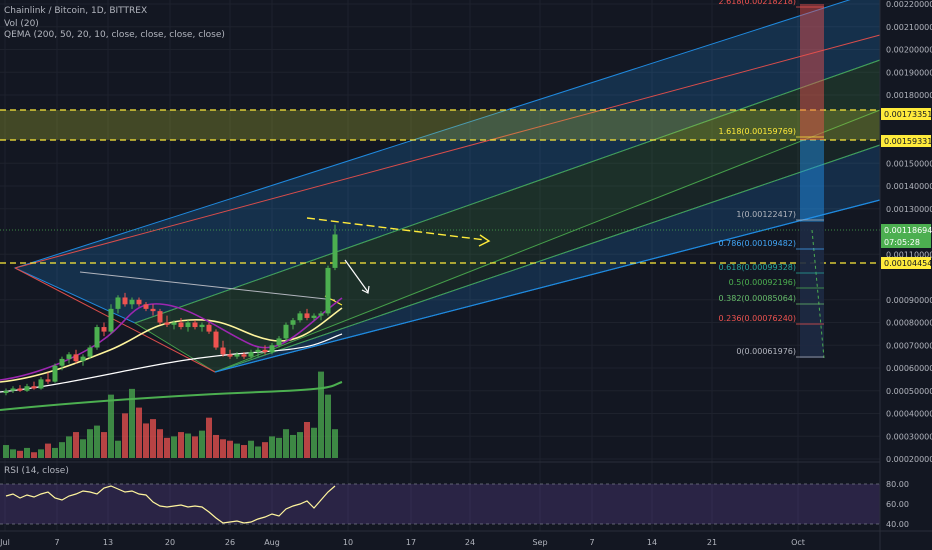 Image resolution: width=932 pixels, height=550 pixels. I want to click on price-tick-label: 0.00030000, so click(909, 436).